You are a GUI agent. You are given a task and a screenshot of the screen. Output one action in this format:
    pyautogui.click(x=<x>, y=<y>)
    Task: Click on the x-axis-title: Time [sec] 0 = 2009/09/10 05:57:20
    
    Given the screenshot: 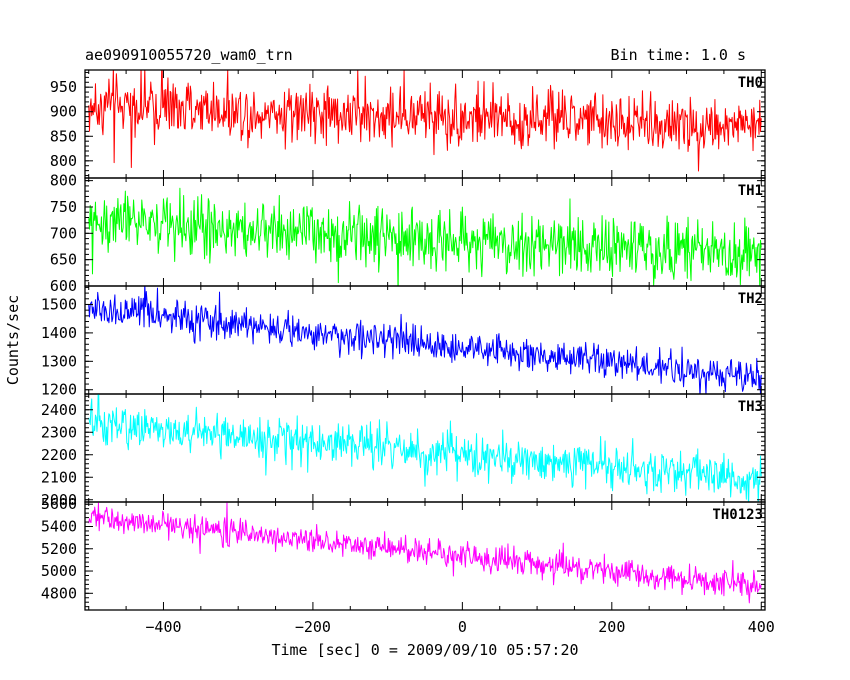 What is the action you would take?
    pyautogui.click(x=424, y=650)
    